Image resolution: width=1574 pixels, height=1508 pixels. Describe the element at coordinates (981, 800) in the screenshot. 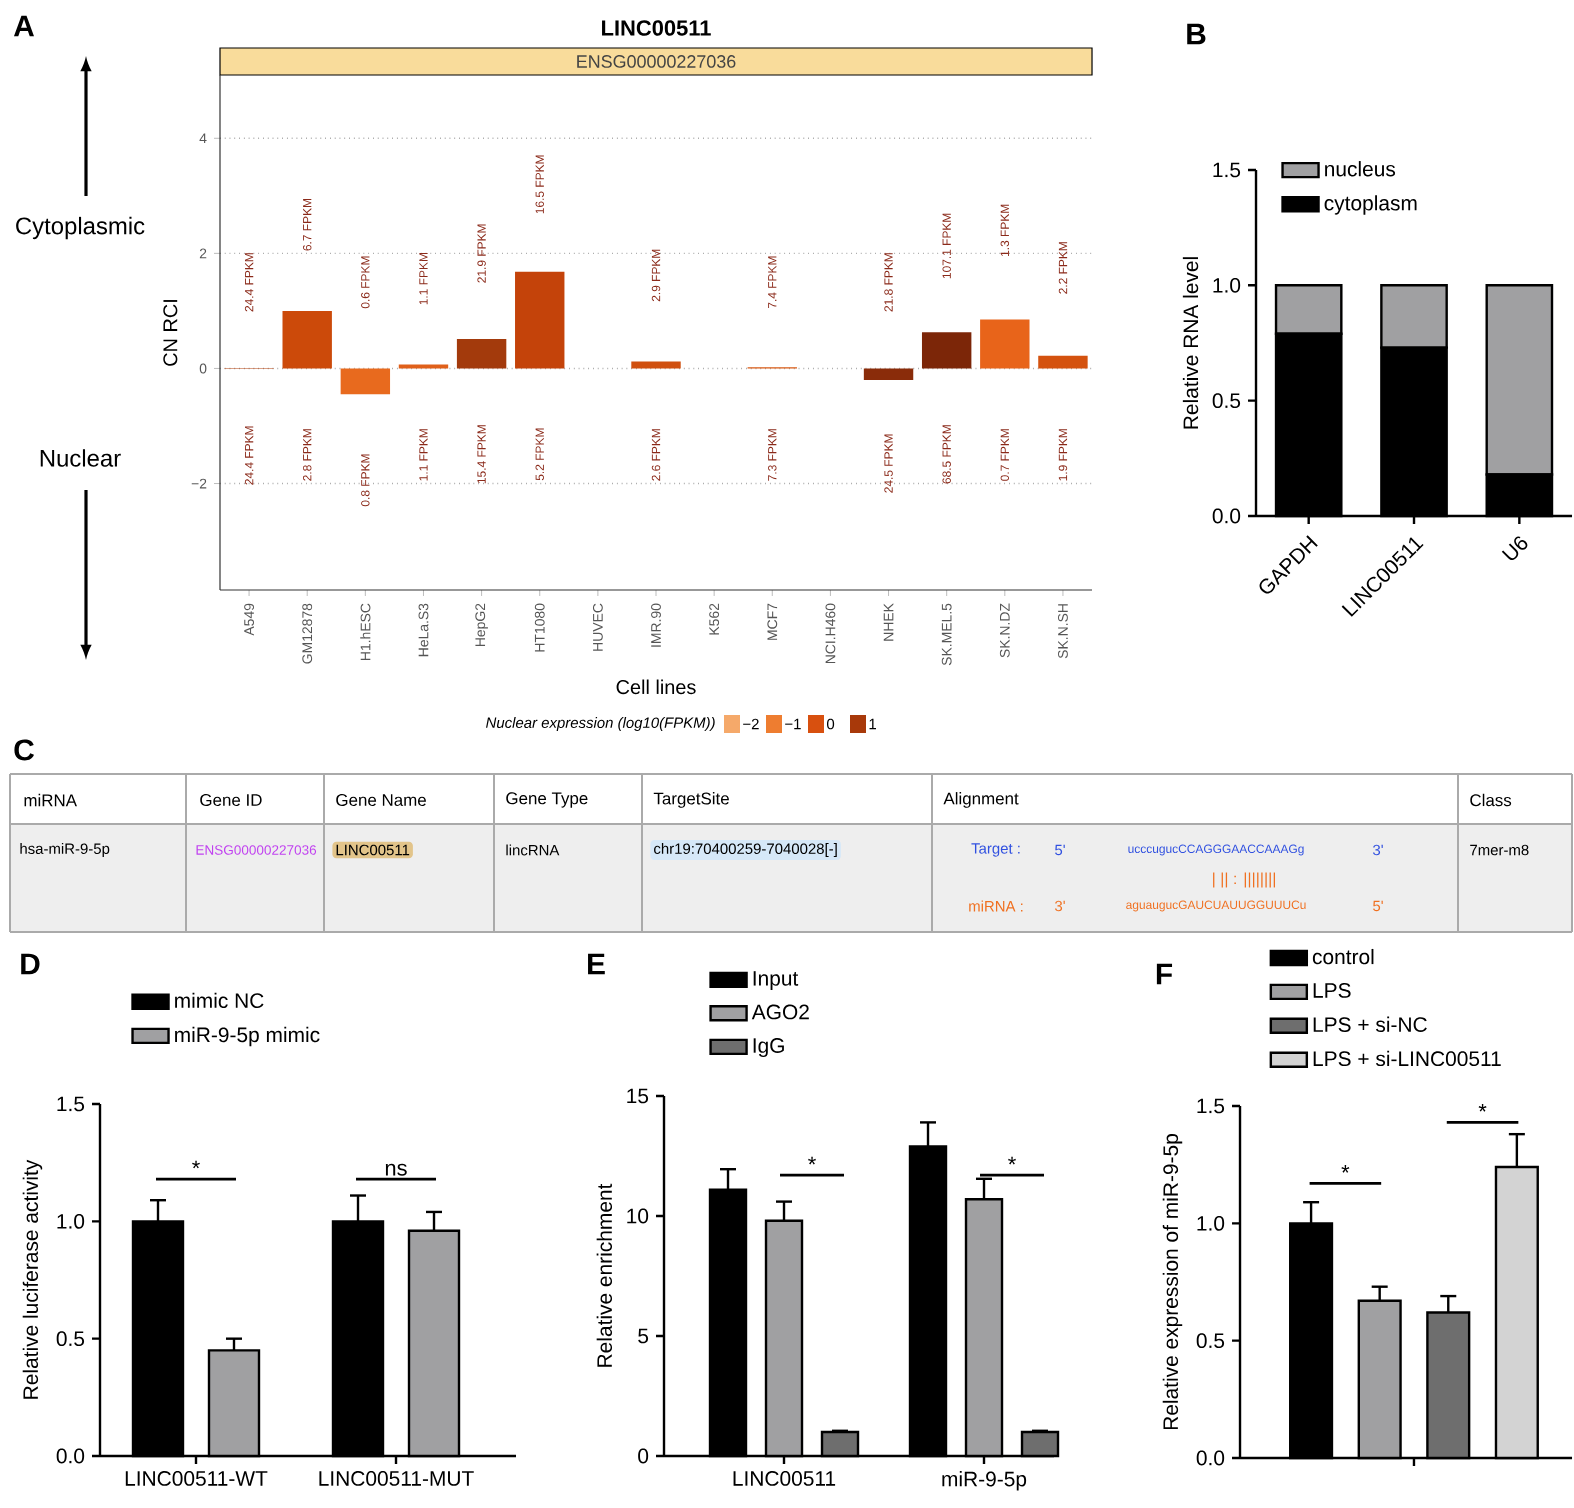

I see `text: Alignment` at that location.